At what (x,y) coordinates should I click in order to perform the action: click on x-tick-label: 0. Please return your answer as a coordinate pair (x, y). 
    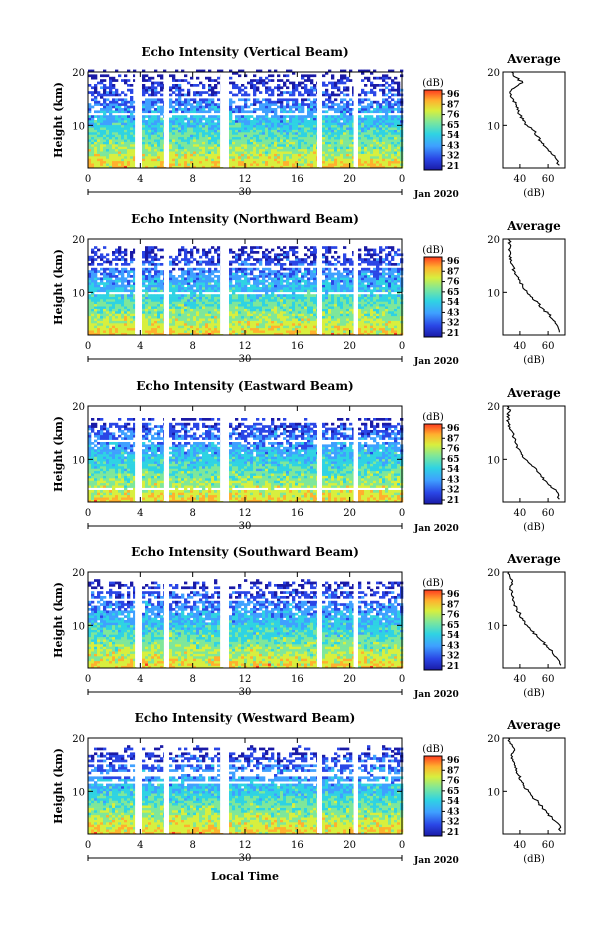
    Looking at the image, I should click on (402, 179).